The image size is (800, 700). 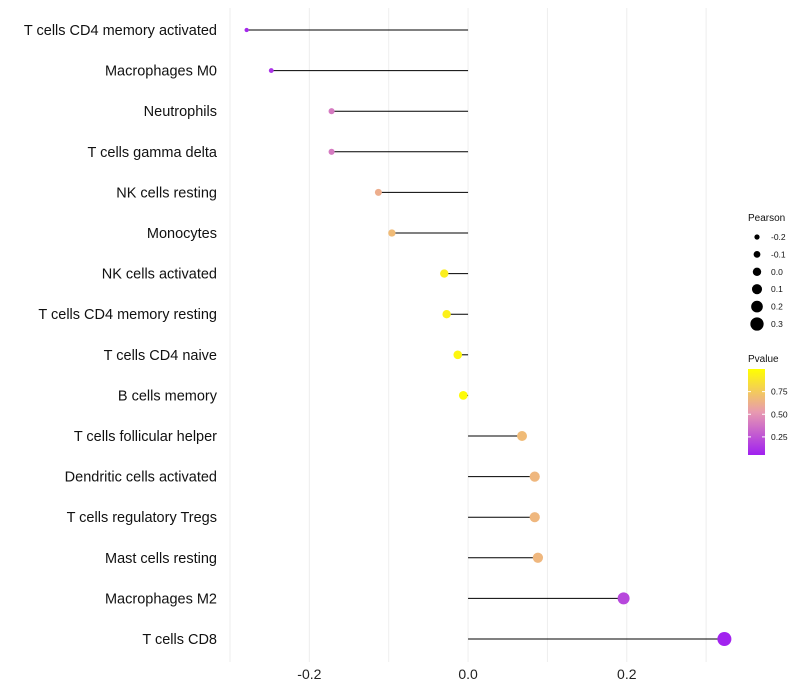 What do you see at coordinates (179, 640) in the screenshot?
I see `category-label: T cells CD8` at bounding box center [179, 640].